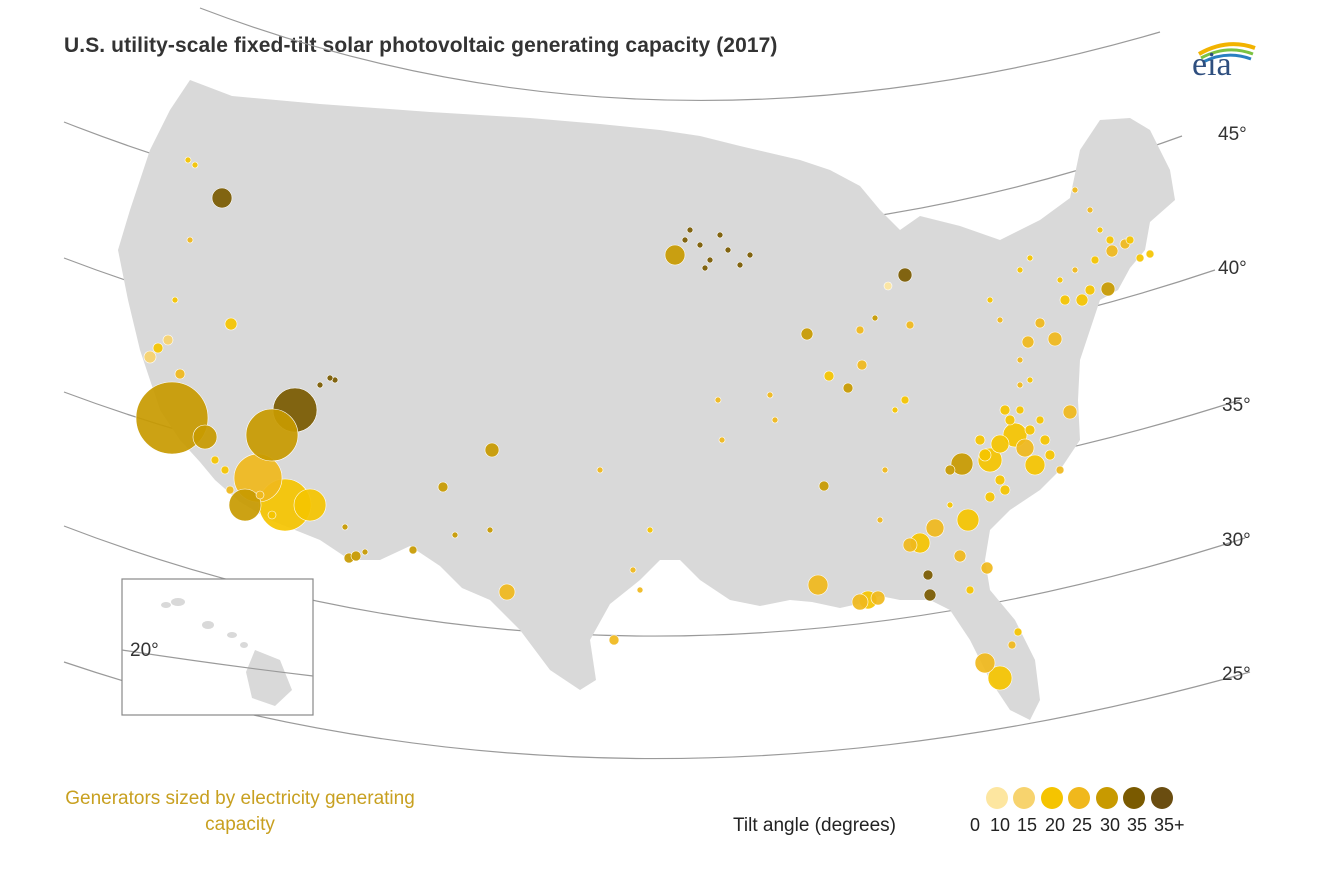  I want to click on legend-label-10: 10, so click(1000, 825).